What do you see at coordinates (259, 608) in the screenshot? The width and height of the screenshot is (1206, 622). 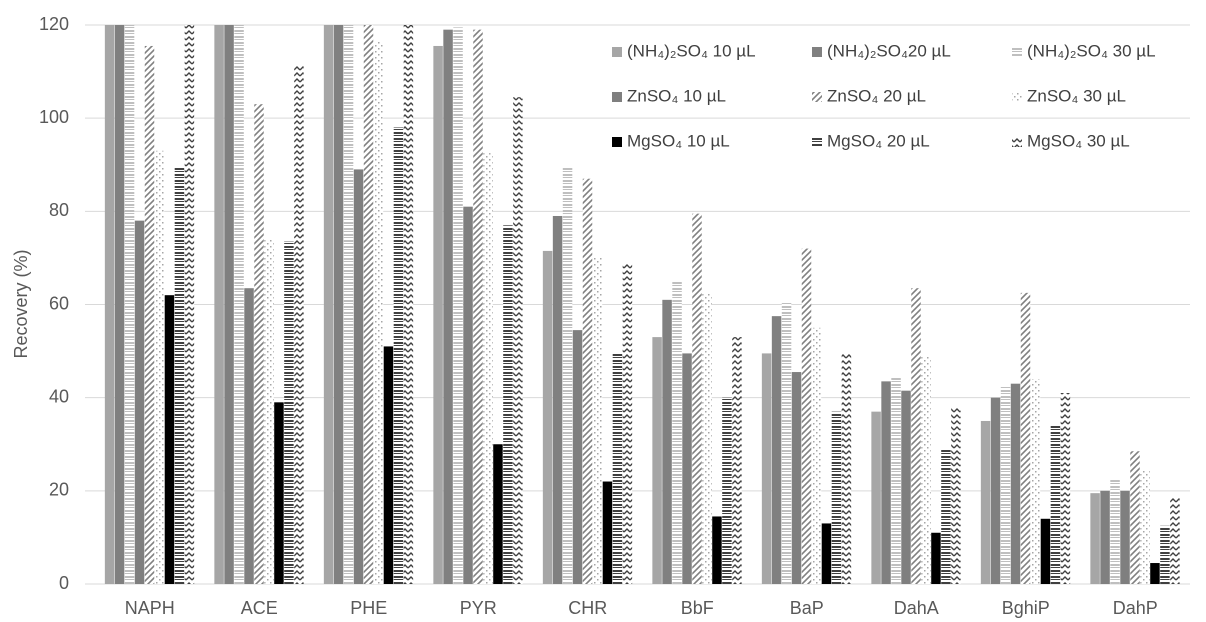 I see `x-tick-label: ACE` at bounding box center [259, 608].